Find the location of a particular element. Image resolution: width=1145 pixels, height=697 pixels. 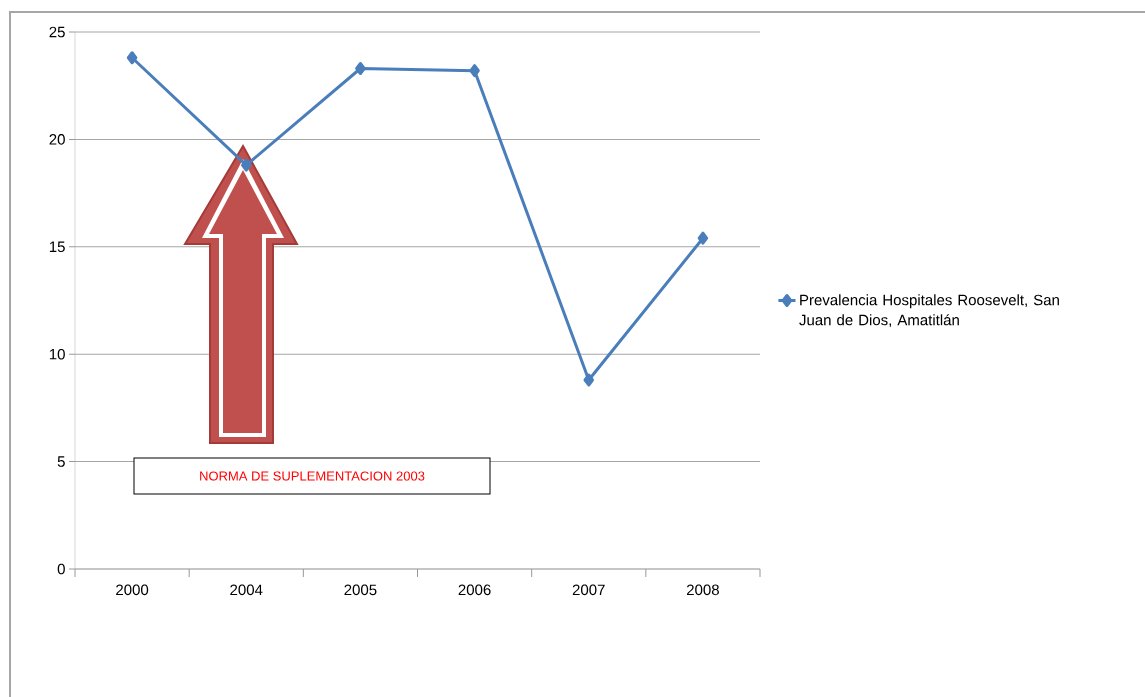

annotation: NORMA DE SUPLEMENTACION 2003 is located at coordinates (312, 476).